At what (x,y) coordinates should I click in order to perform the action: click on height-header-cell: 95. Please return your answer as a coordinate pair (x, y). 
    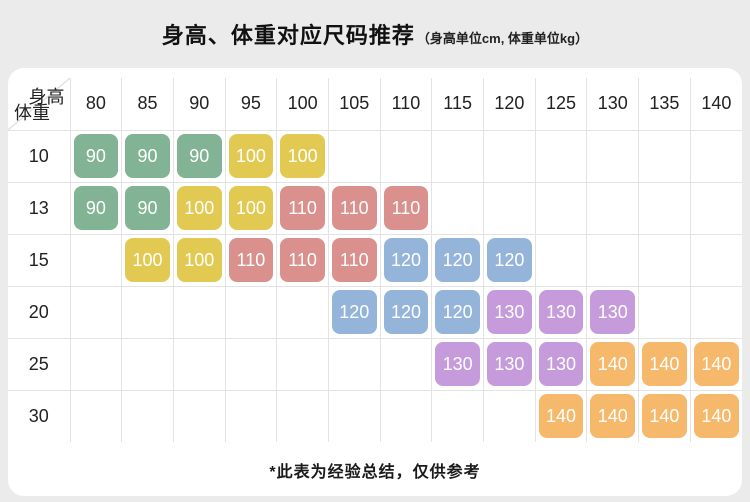
    Looking at the image, I should click on (251, 104).